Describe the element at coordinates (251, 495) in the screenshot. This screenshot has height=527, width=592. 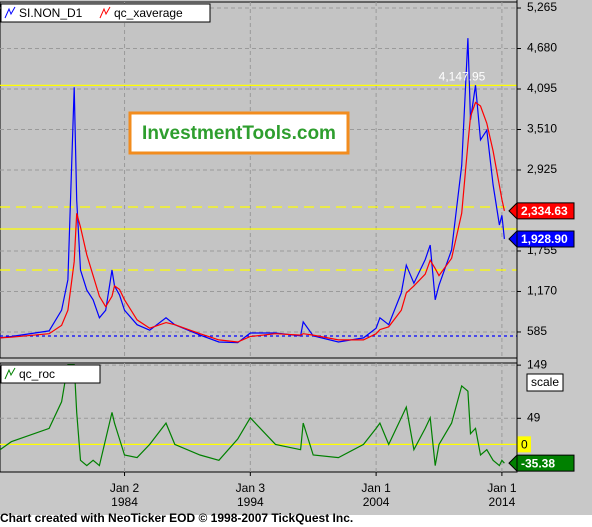
I see `x-tick-label: Jan 3 1994` at that location.